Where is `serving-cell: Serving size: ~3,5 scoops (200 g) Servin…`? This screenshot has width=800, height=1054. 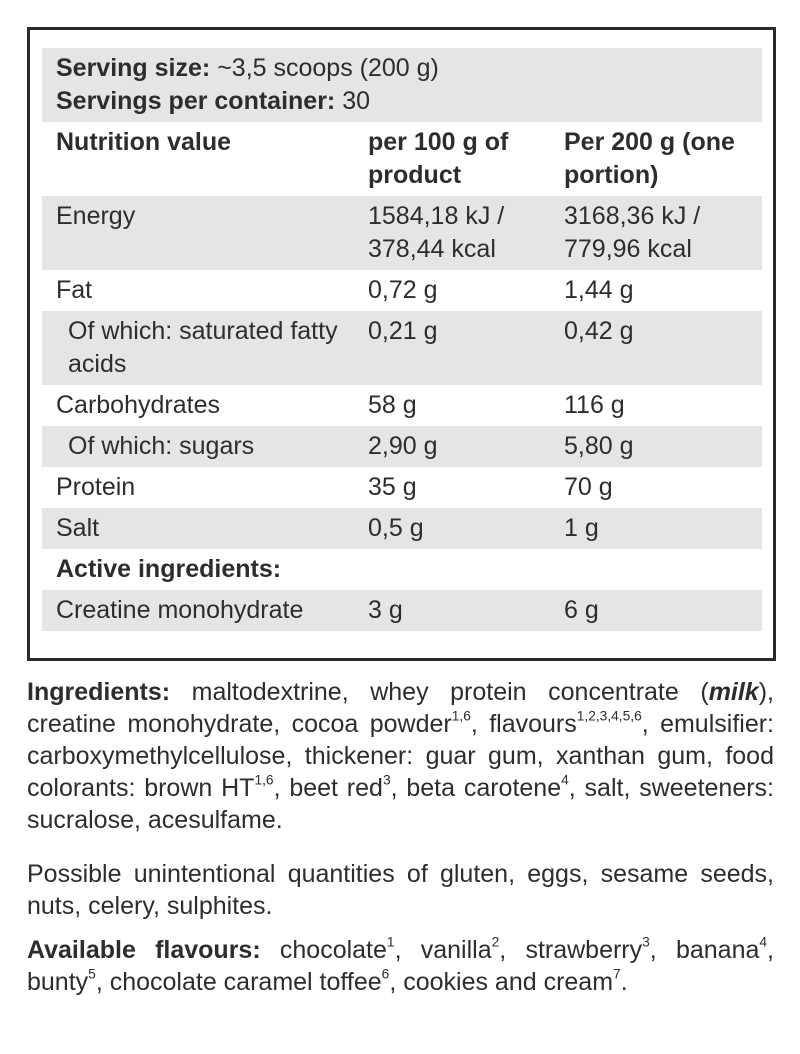 serving-cell: Serving size: ~3,5 scoops (200 g) Servin… is located at coordinates (402, 85).